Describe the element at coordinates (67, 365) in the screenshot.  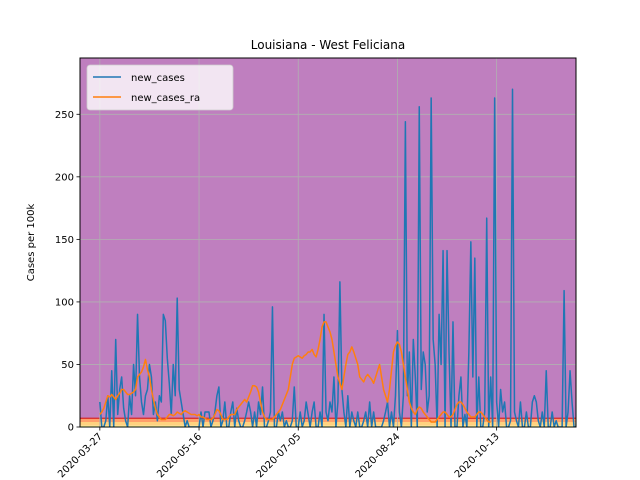
I see `y-tick-label: 50` at that location.